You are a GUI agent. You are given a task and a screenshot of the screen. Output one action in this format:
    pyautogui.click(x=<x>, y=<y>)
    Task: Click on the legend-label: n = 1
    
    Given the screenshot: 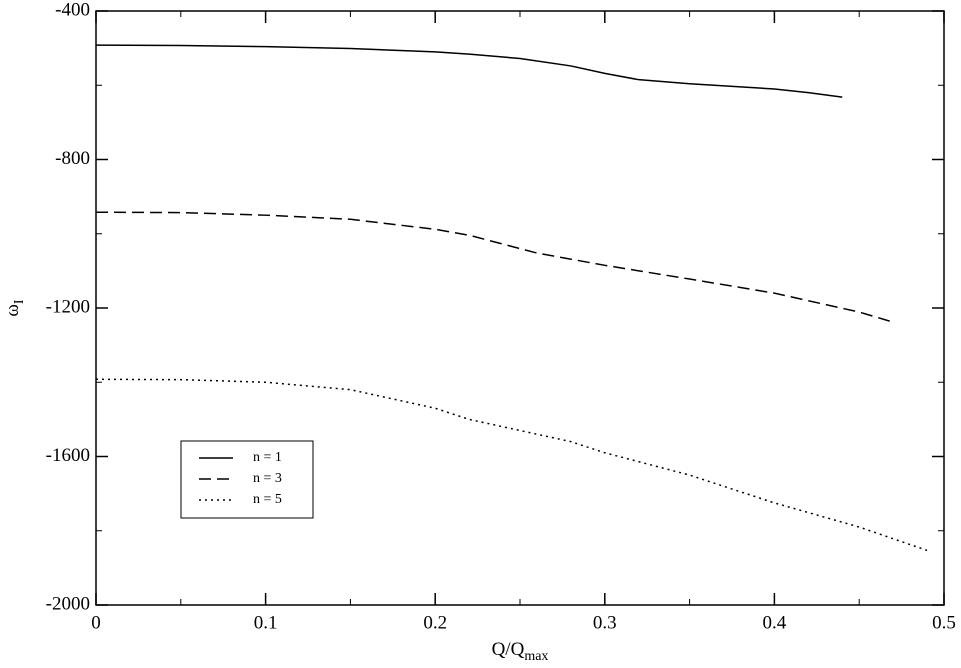 What is the action you would take?
    pyautogui.click(x=267, y=457)
    